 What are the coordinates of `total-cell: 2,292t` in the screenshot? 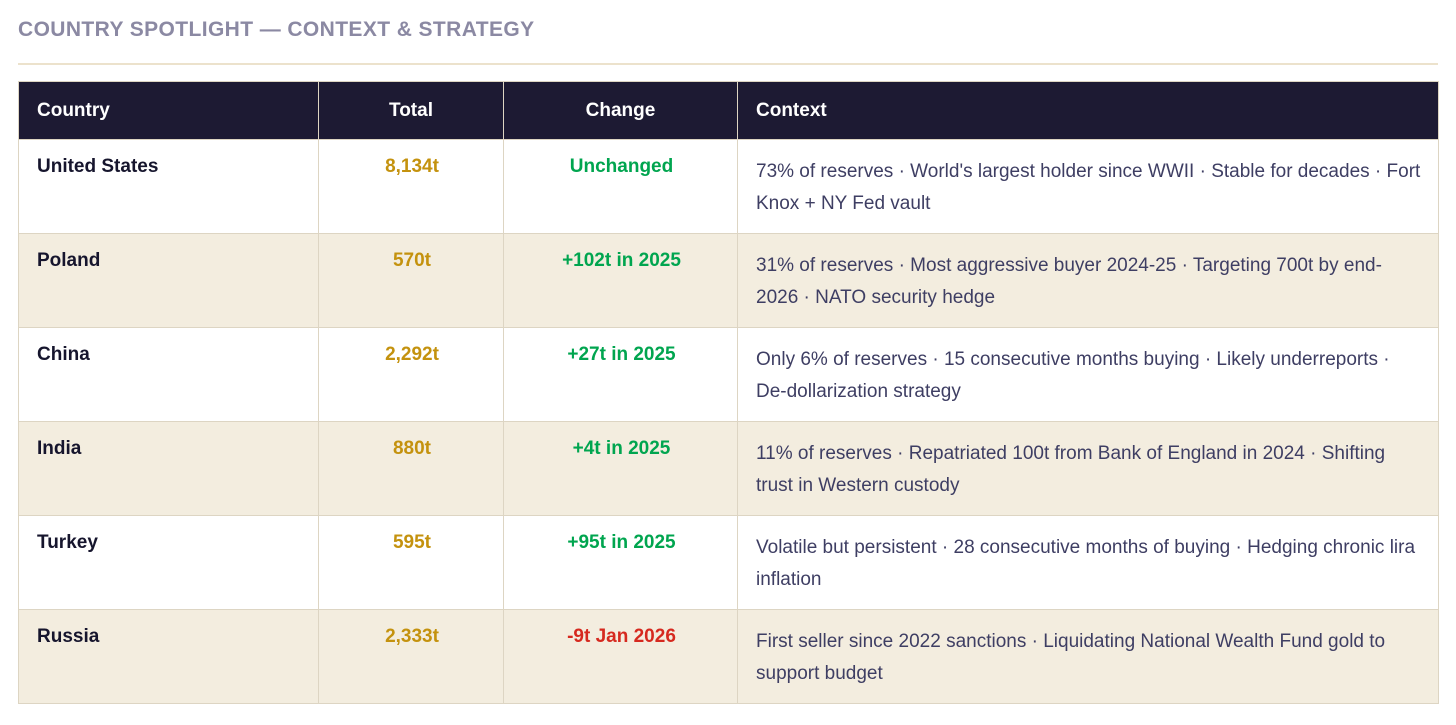 It's located at (411, 374).